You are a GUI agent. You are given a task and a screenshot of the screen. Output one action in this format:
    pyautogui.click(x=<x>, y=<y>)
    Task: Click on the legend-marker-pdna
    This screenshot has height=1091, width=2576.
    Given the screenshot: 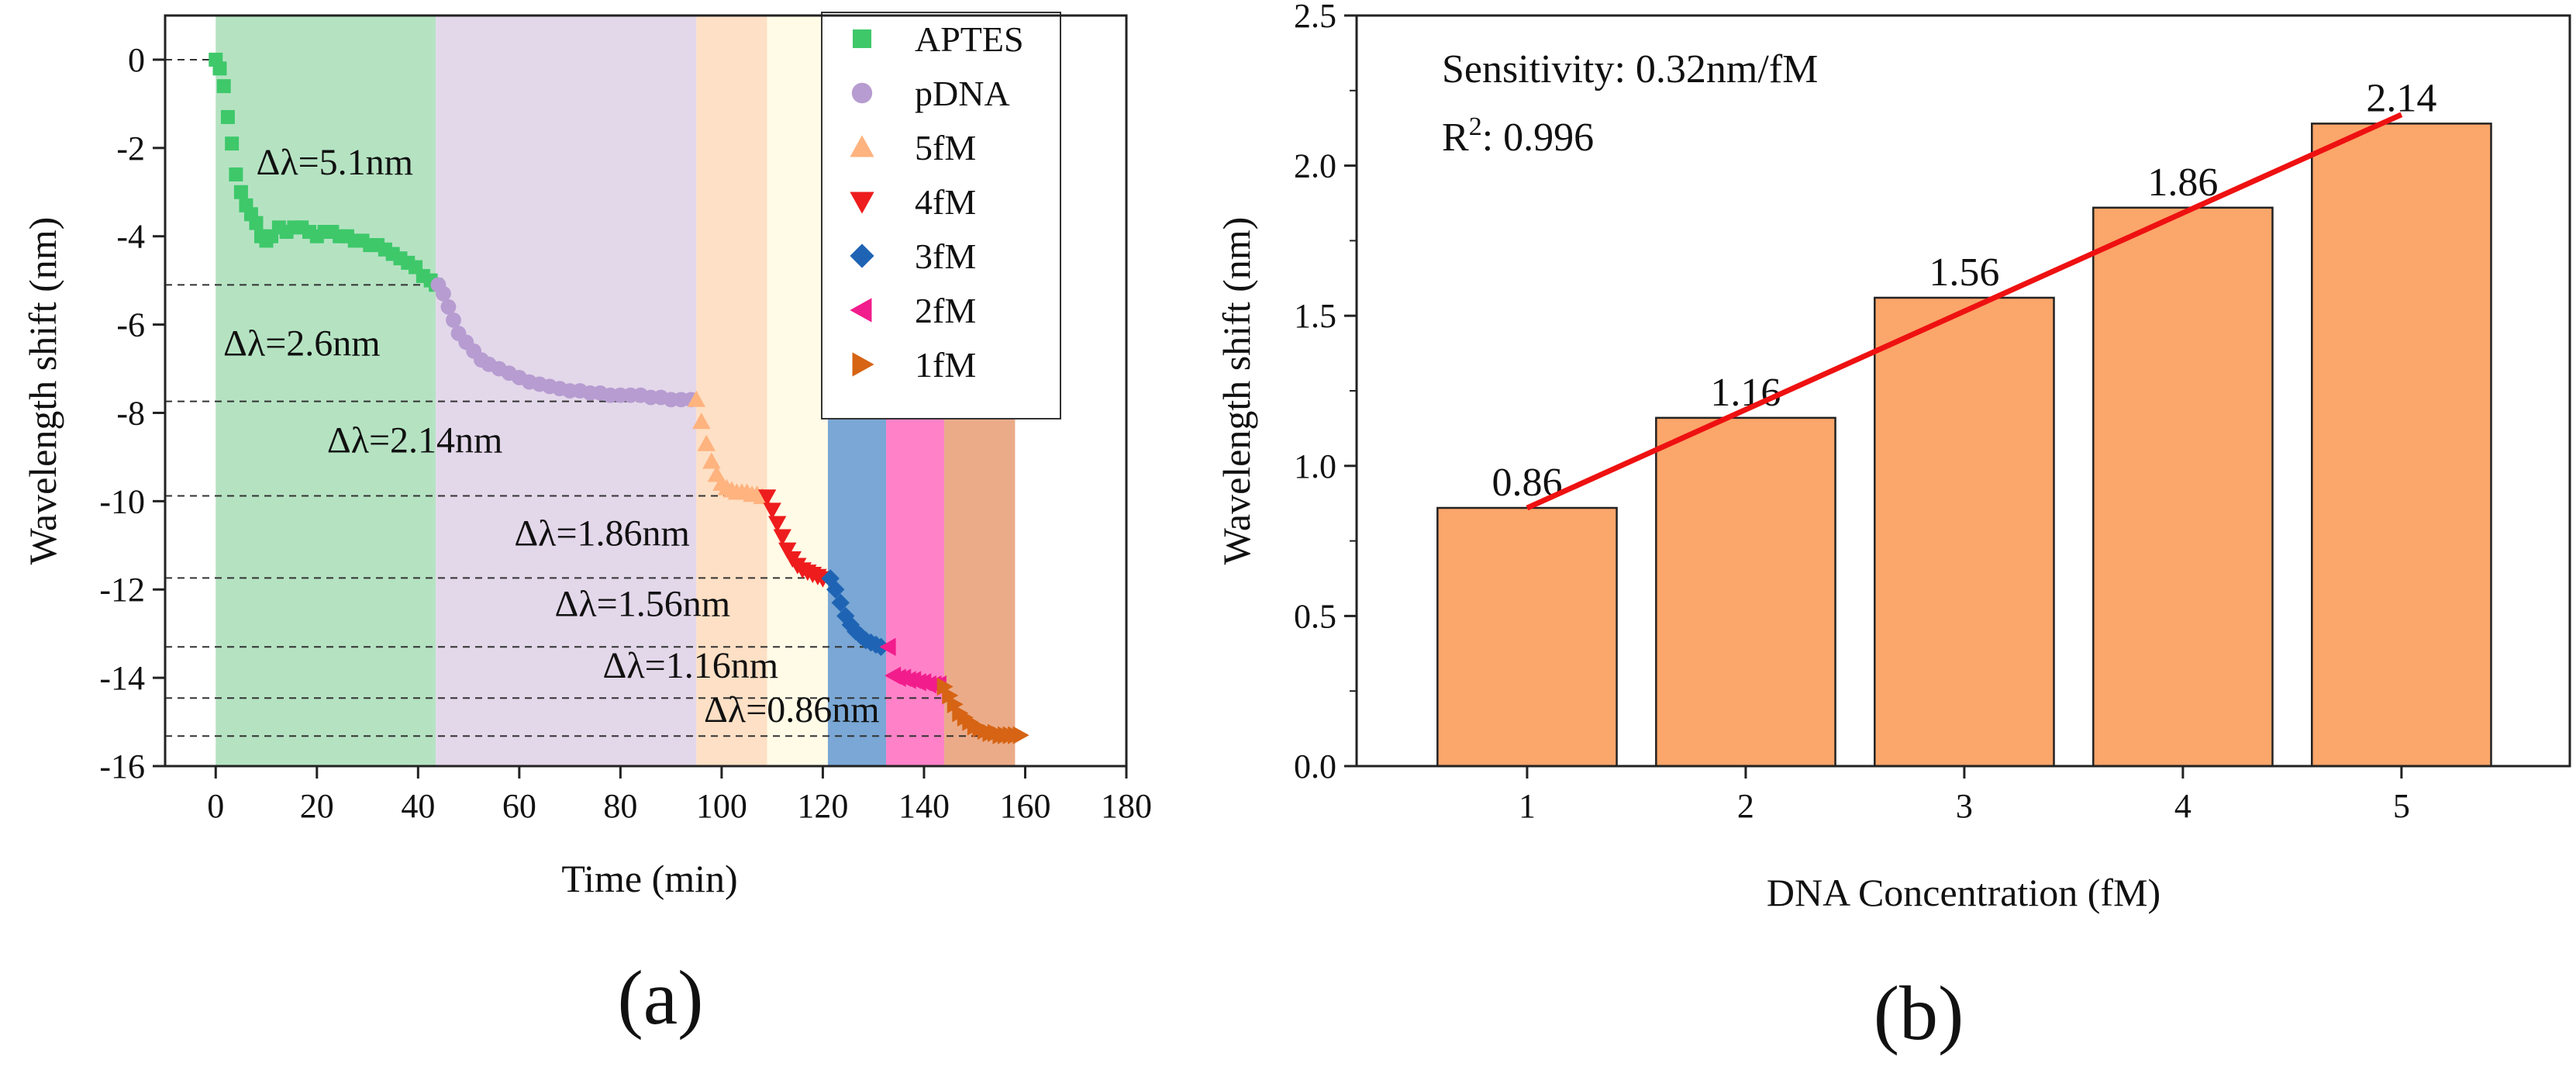 What is the action you would take?
    pyautogui.click(x=862, y=93)
    